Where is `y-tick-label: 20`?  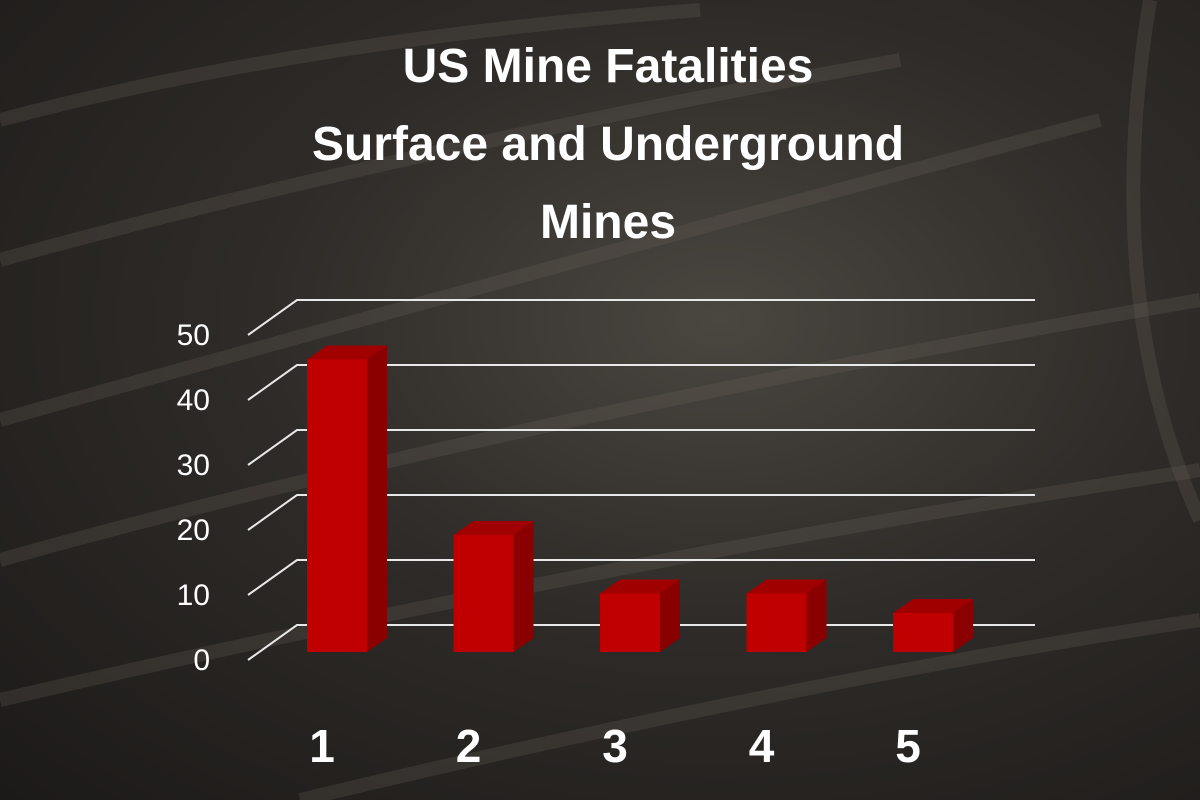
y-tick-label: 20 is located at coordinates (193, 530).